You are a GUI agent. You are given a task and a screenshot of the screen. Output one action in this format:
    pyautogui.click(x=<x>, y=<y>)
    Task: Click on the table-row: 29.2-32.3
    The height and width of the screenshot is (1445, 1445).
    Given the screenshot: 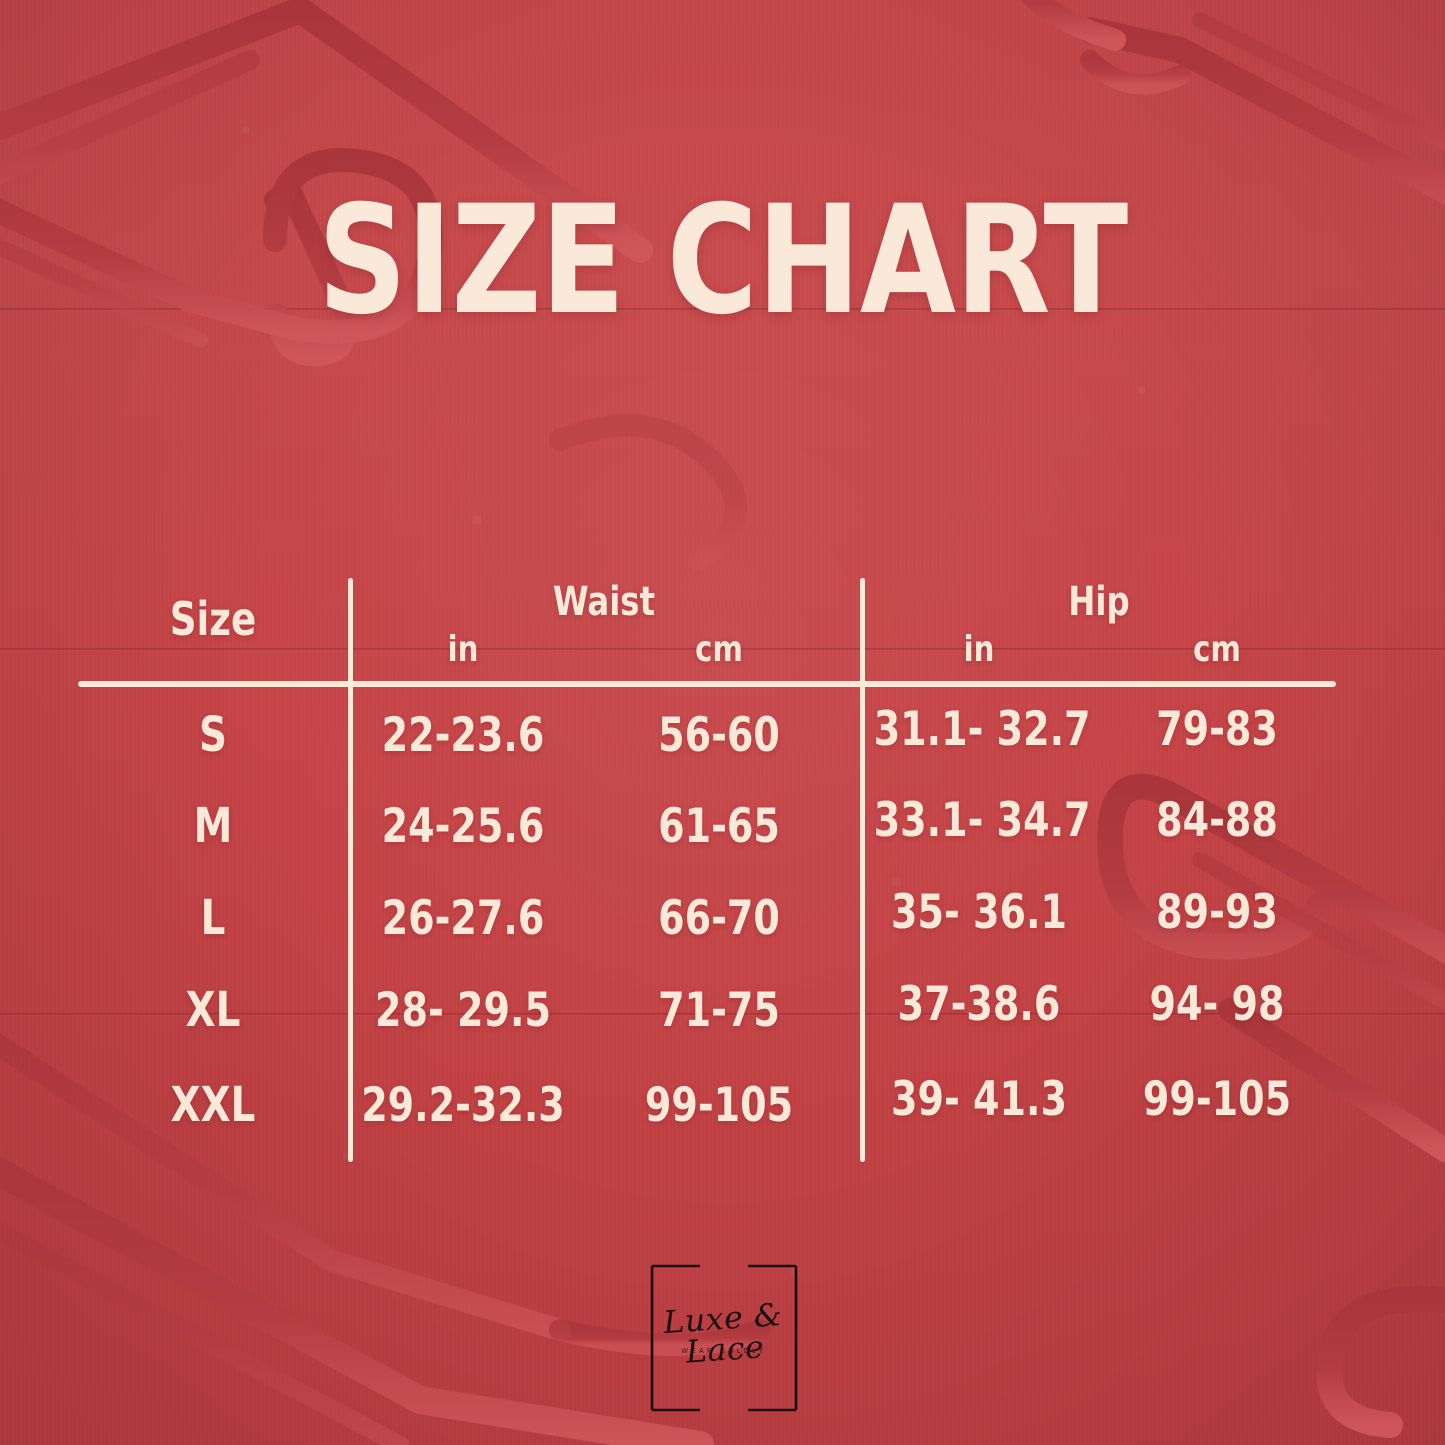 What is the action you would take?
    pyautogui.click(x=463, y=1105)
    